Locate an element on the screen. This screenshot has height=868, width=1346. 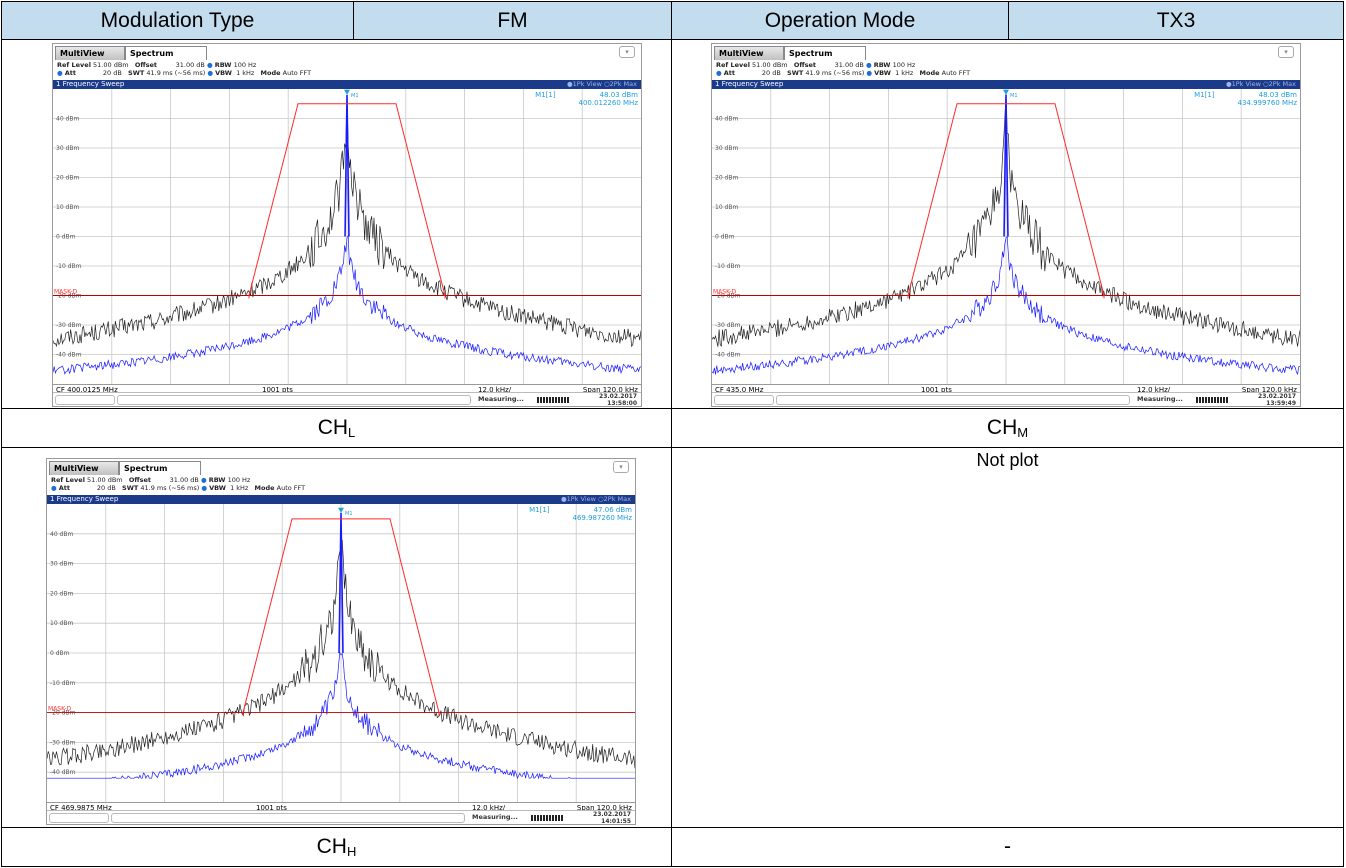
operation-mode-label: Operation Mode is located at coordinates (840, 20).